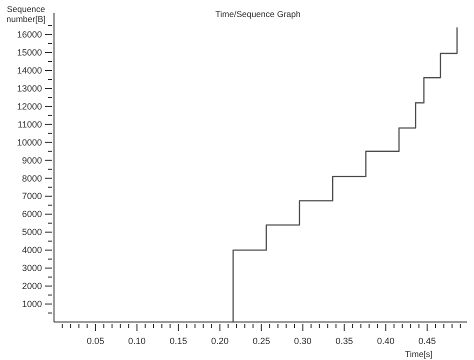  What do you see at coordinates (32, 196) in the screenshot?
I see `y-tick-label: 7000` at bounding box center [32, 196].